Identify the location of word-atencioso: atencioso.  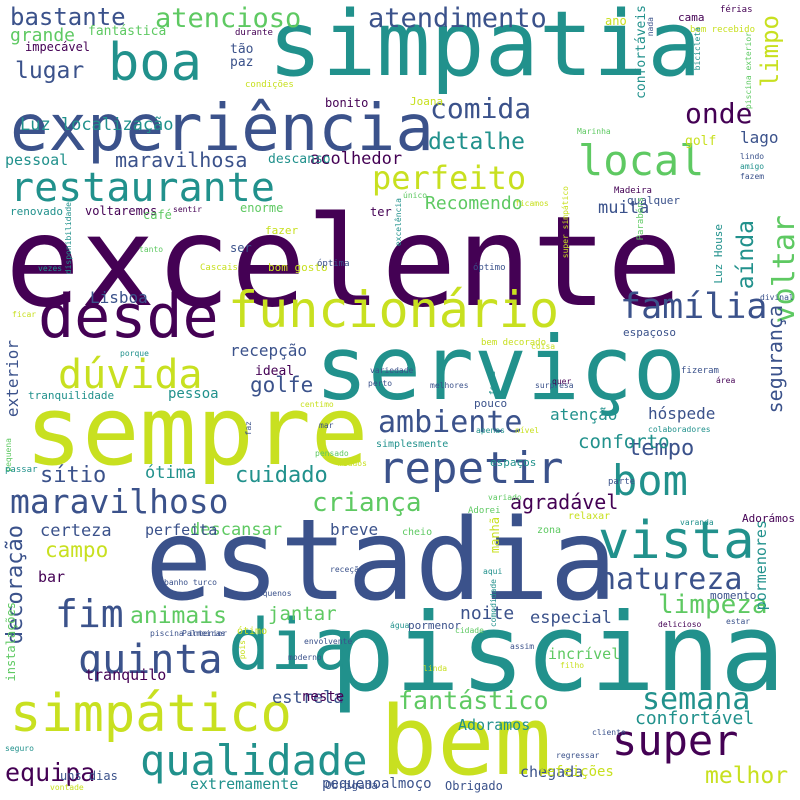
(228, 18).